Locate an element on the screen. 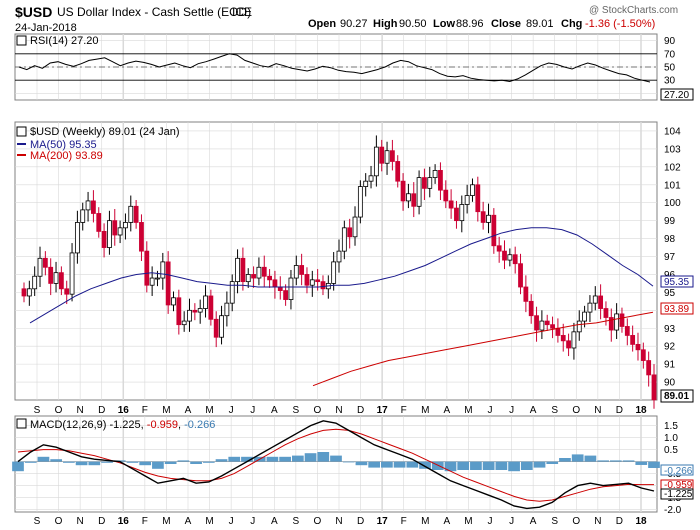 This screenshot has height=530, width=700. macd-last-value: -1.225 is located at coordinates (678, 494).